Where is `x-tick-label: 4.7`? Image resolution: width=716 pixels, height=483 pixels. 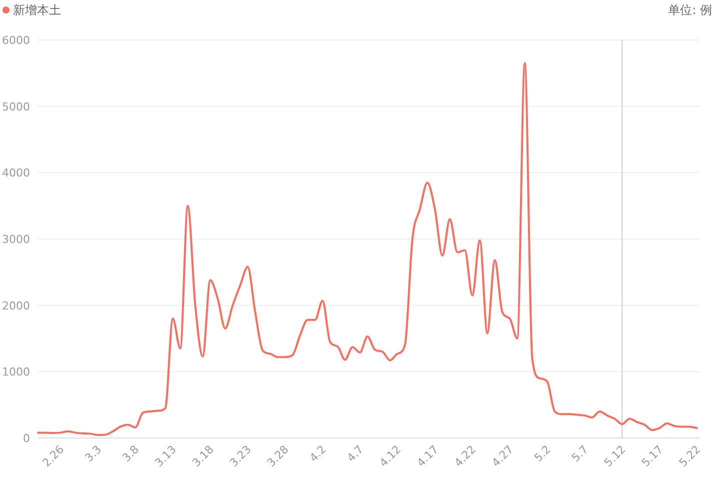 x-tick-label: 4.7 is located at coordinates (355, 453).